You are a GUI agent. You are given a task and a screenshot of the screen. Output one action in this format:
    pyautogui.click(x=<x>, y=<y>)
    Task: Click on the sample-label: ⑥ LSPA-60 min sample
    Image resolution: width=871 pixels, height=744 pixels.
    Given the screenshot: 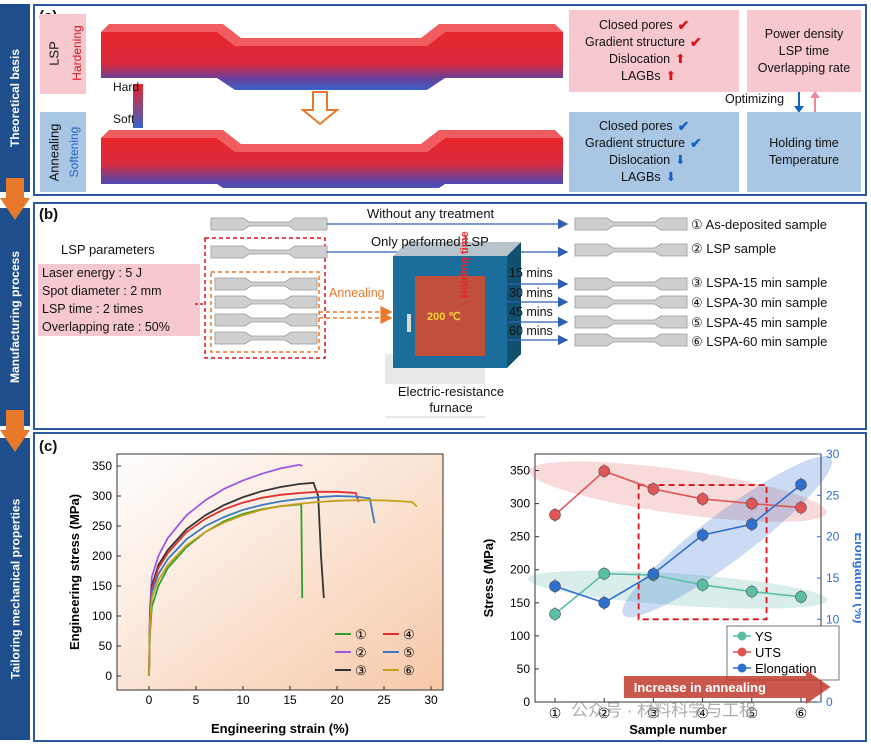 What is the action you would take?
    pyautogui.click(x=759, y=341)
    